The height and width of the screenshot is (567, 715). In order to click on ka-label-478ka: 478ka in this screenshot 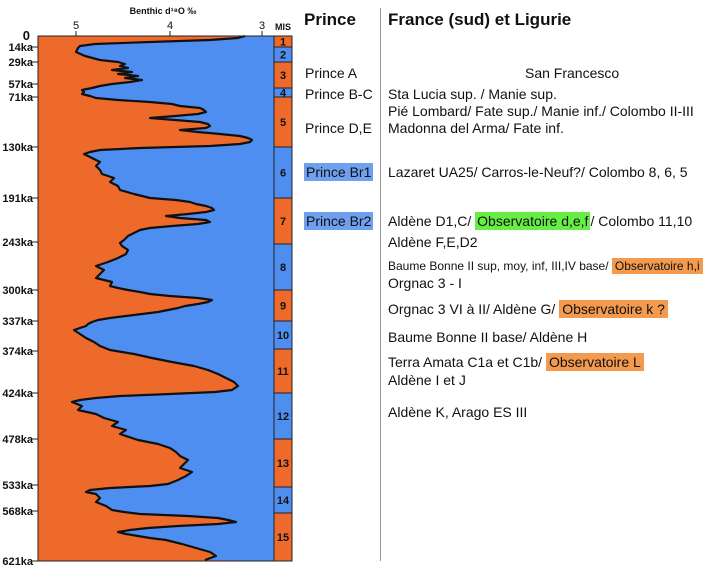, I will do `click(17, 440)`.